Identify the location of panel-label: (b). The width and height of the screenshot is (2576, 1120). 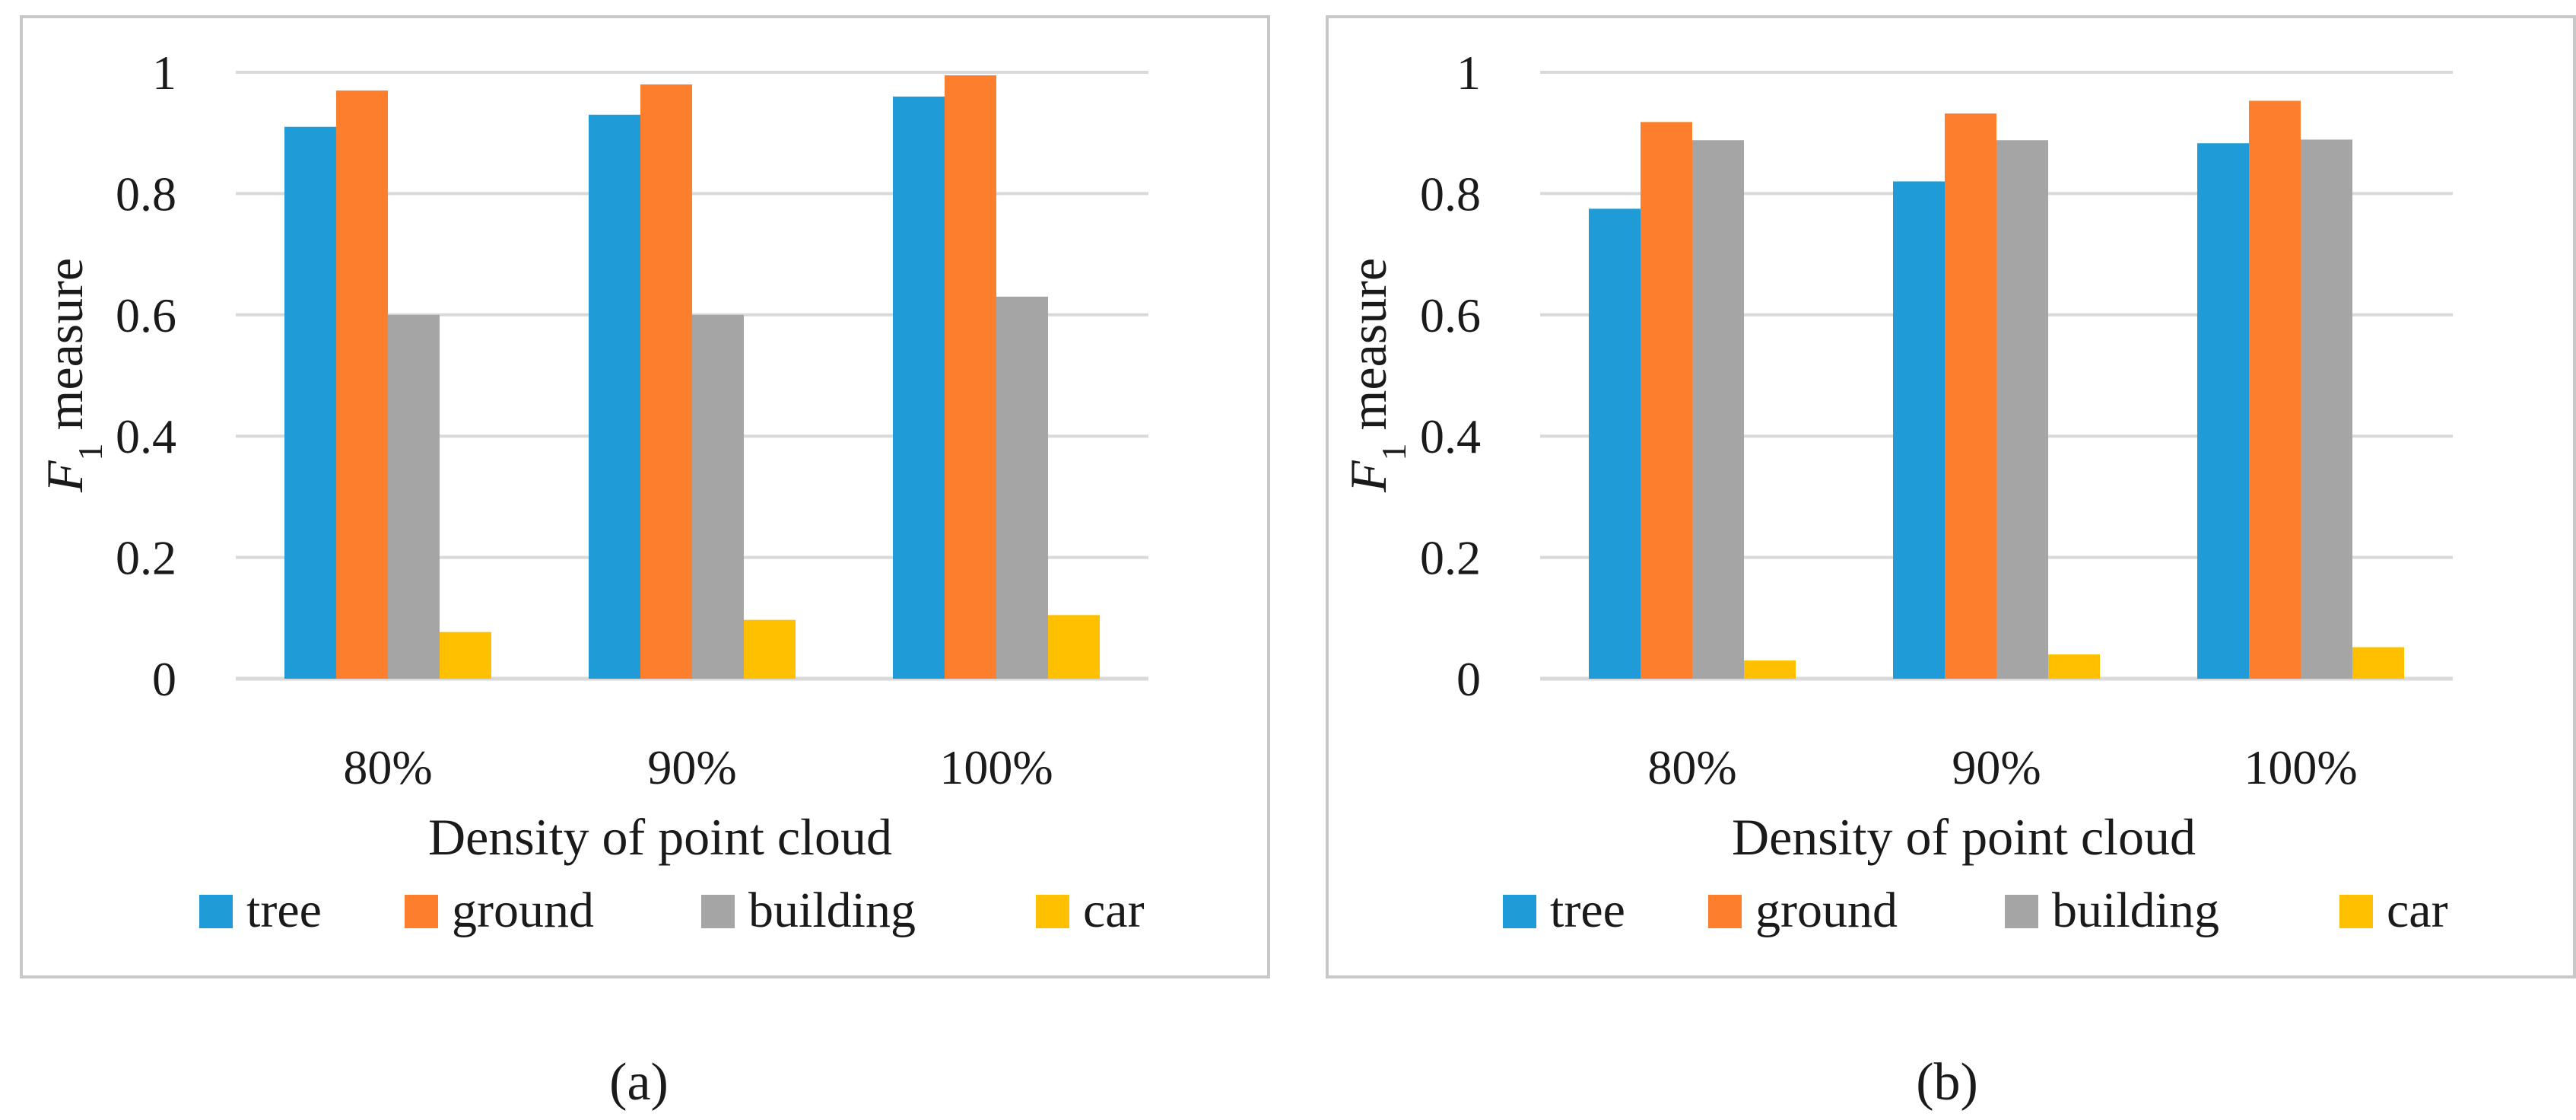
(1947, 1083).